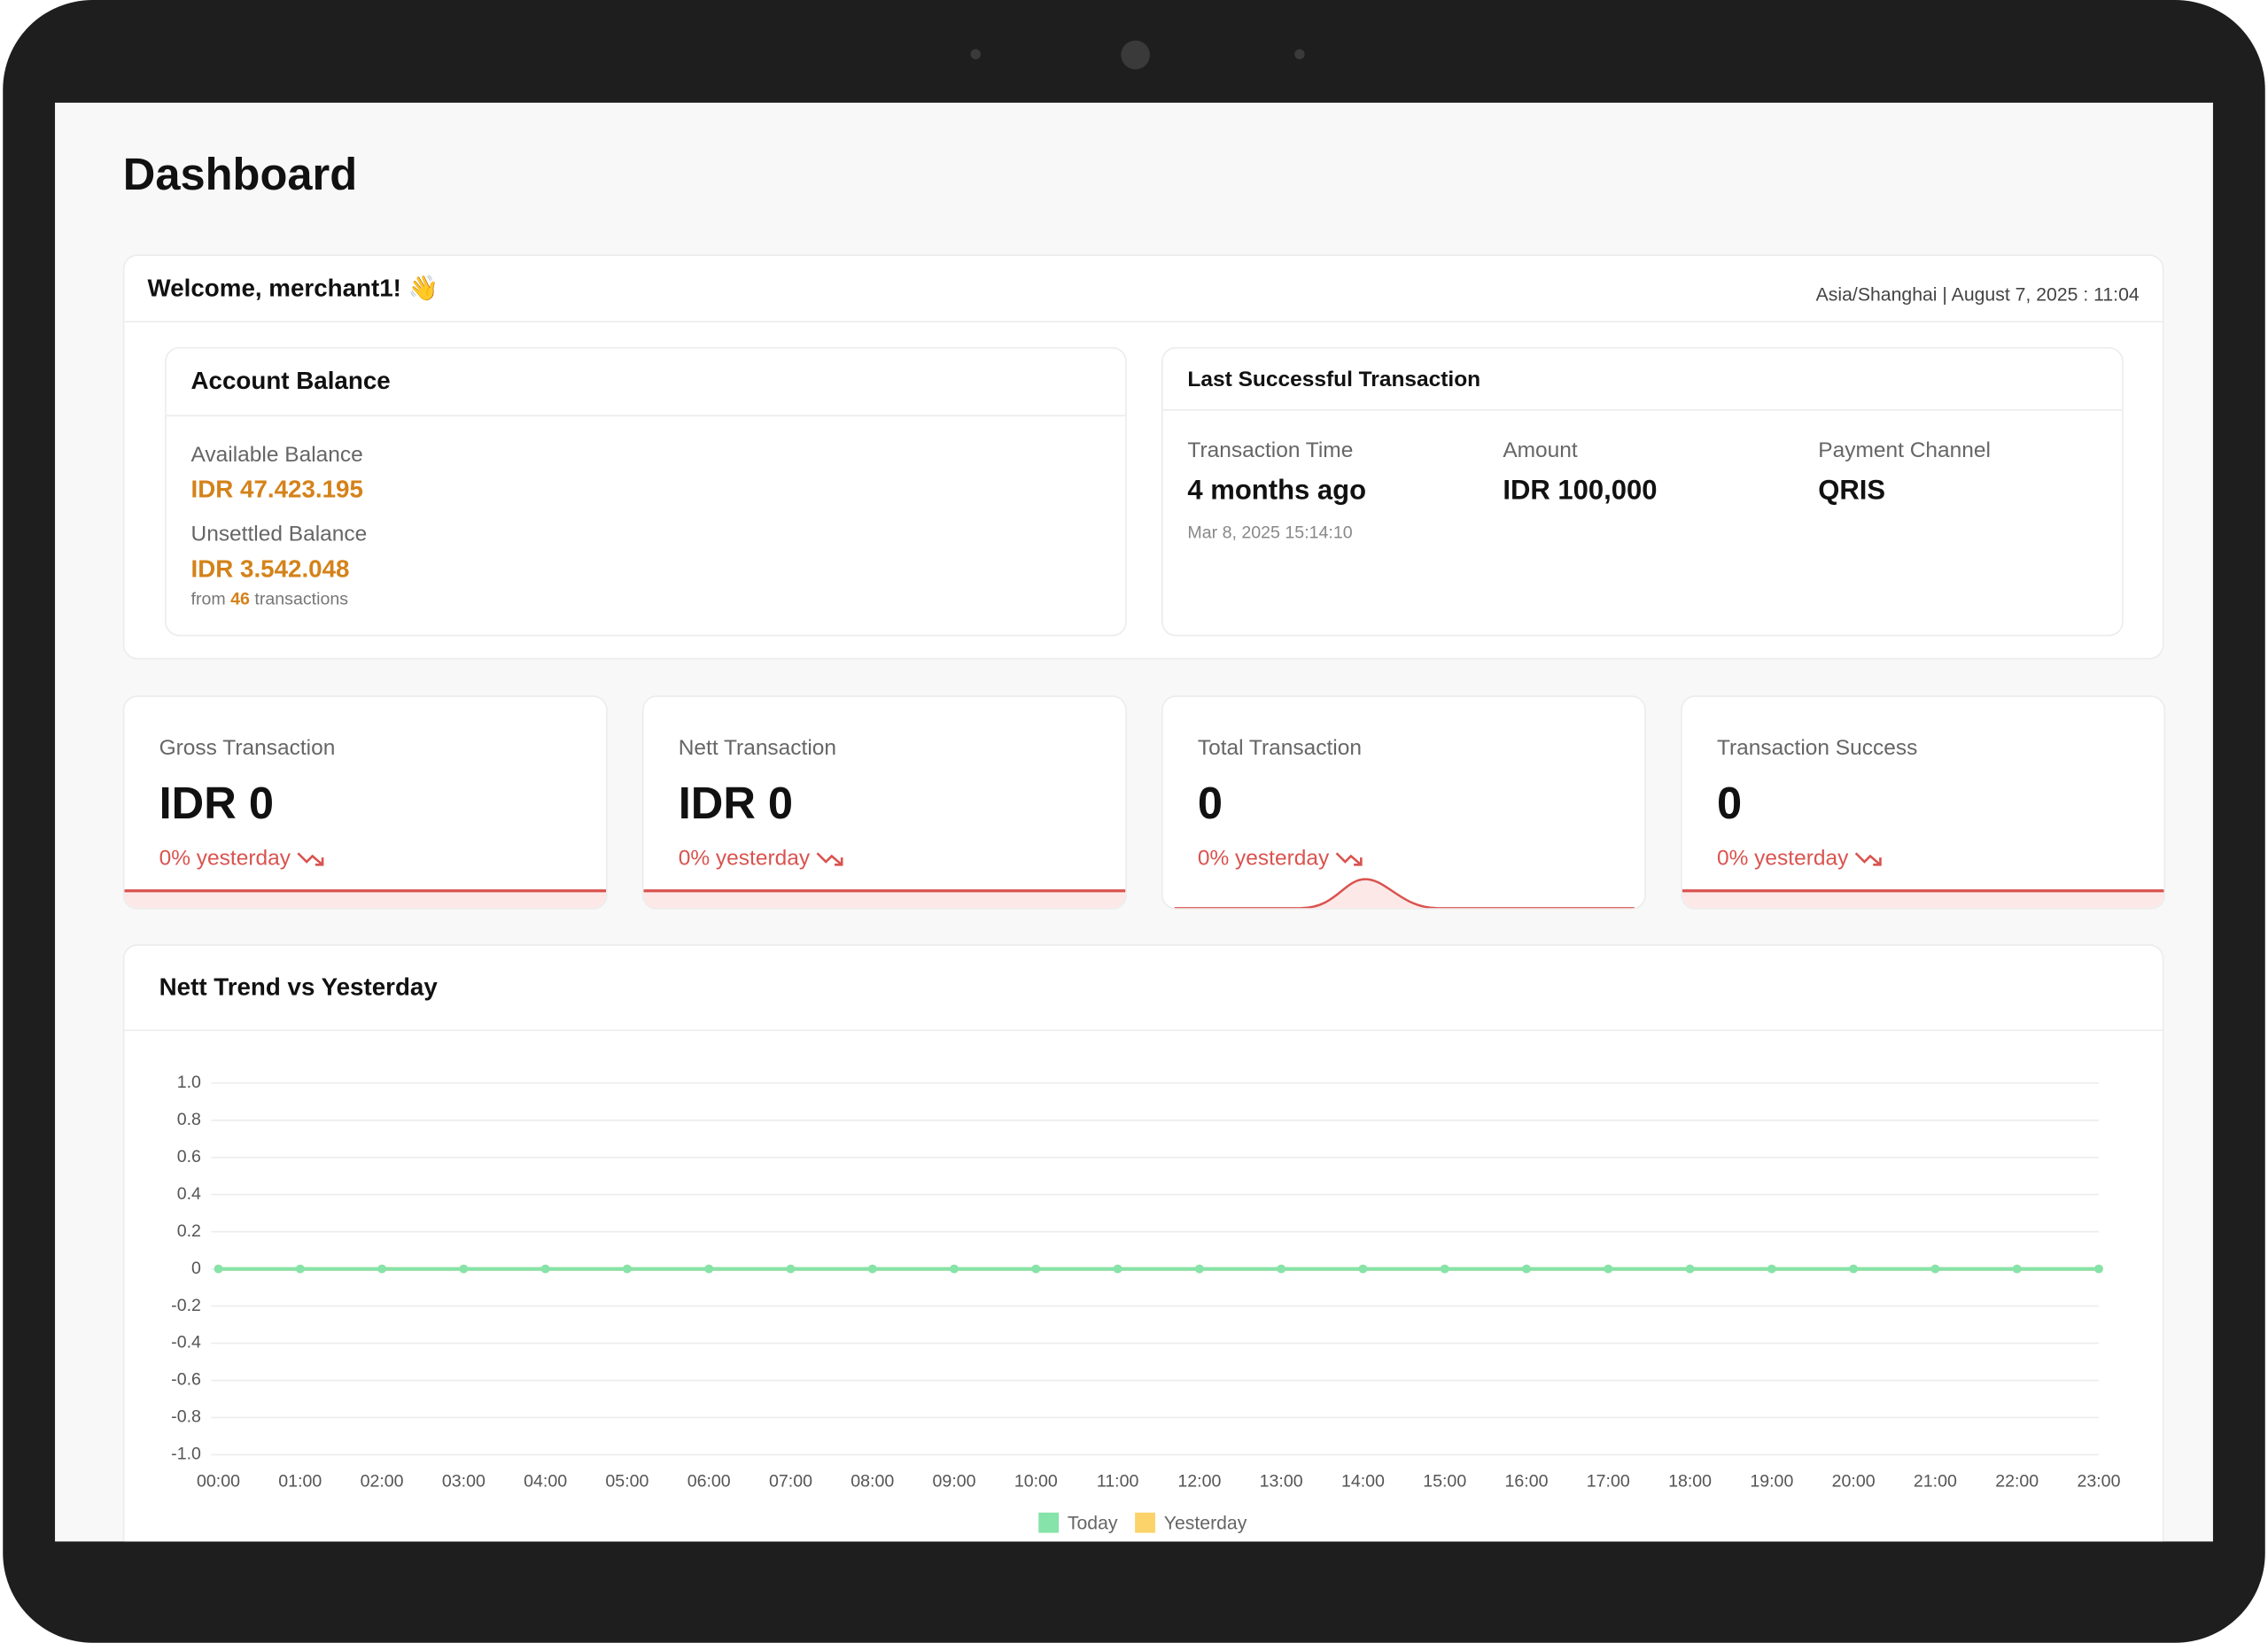 The width and height of the screenshot is (2268, 1643). I want to click on x-tick-label: 05:00, so click(627, 1482).